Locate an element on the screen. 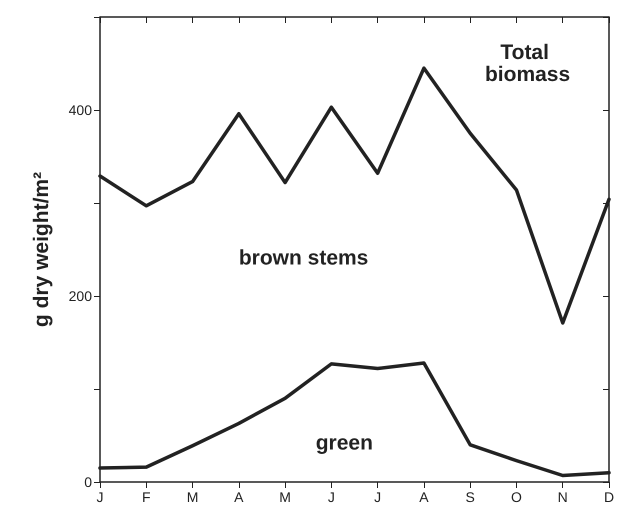 The image size is (621, 513). y-tick-label: 400 is located at coordinates (80, 110).